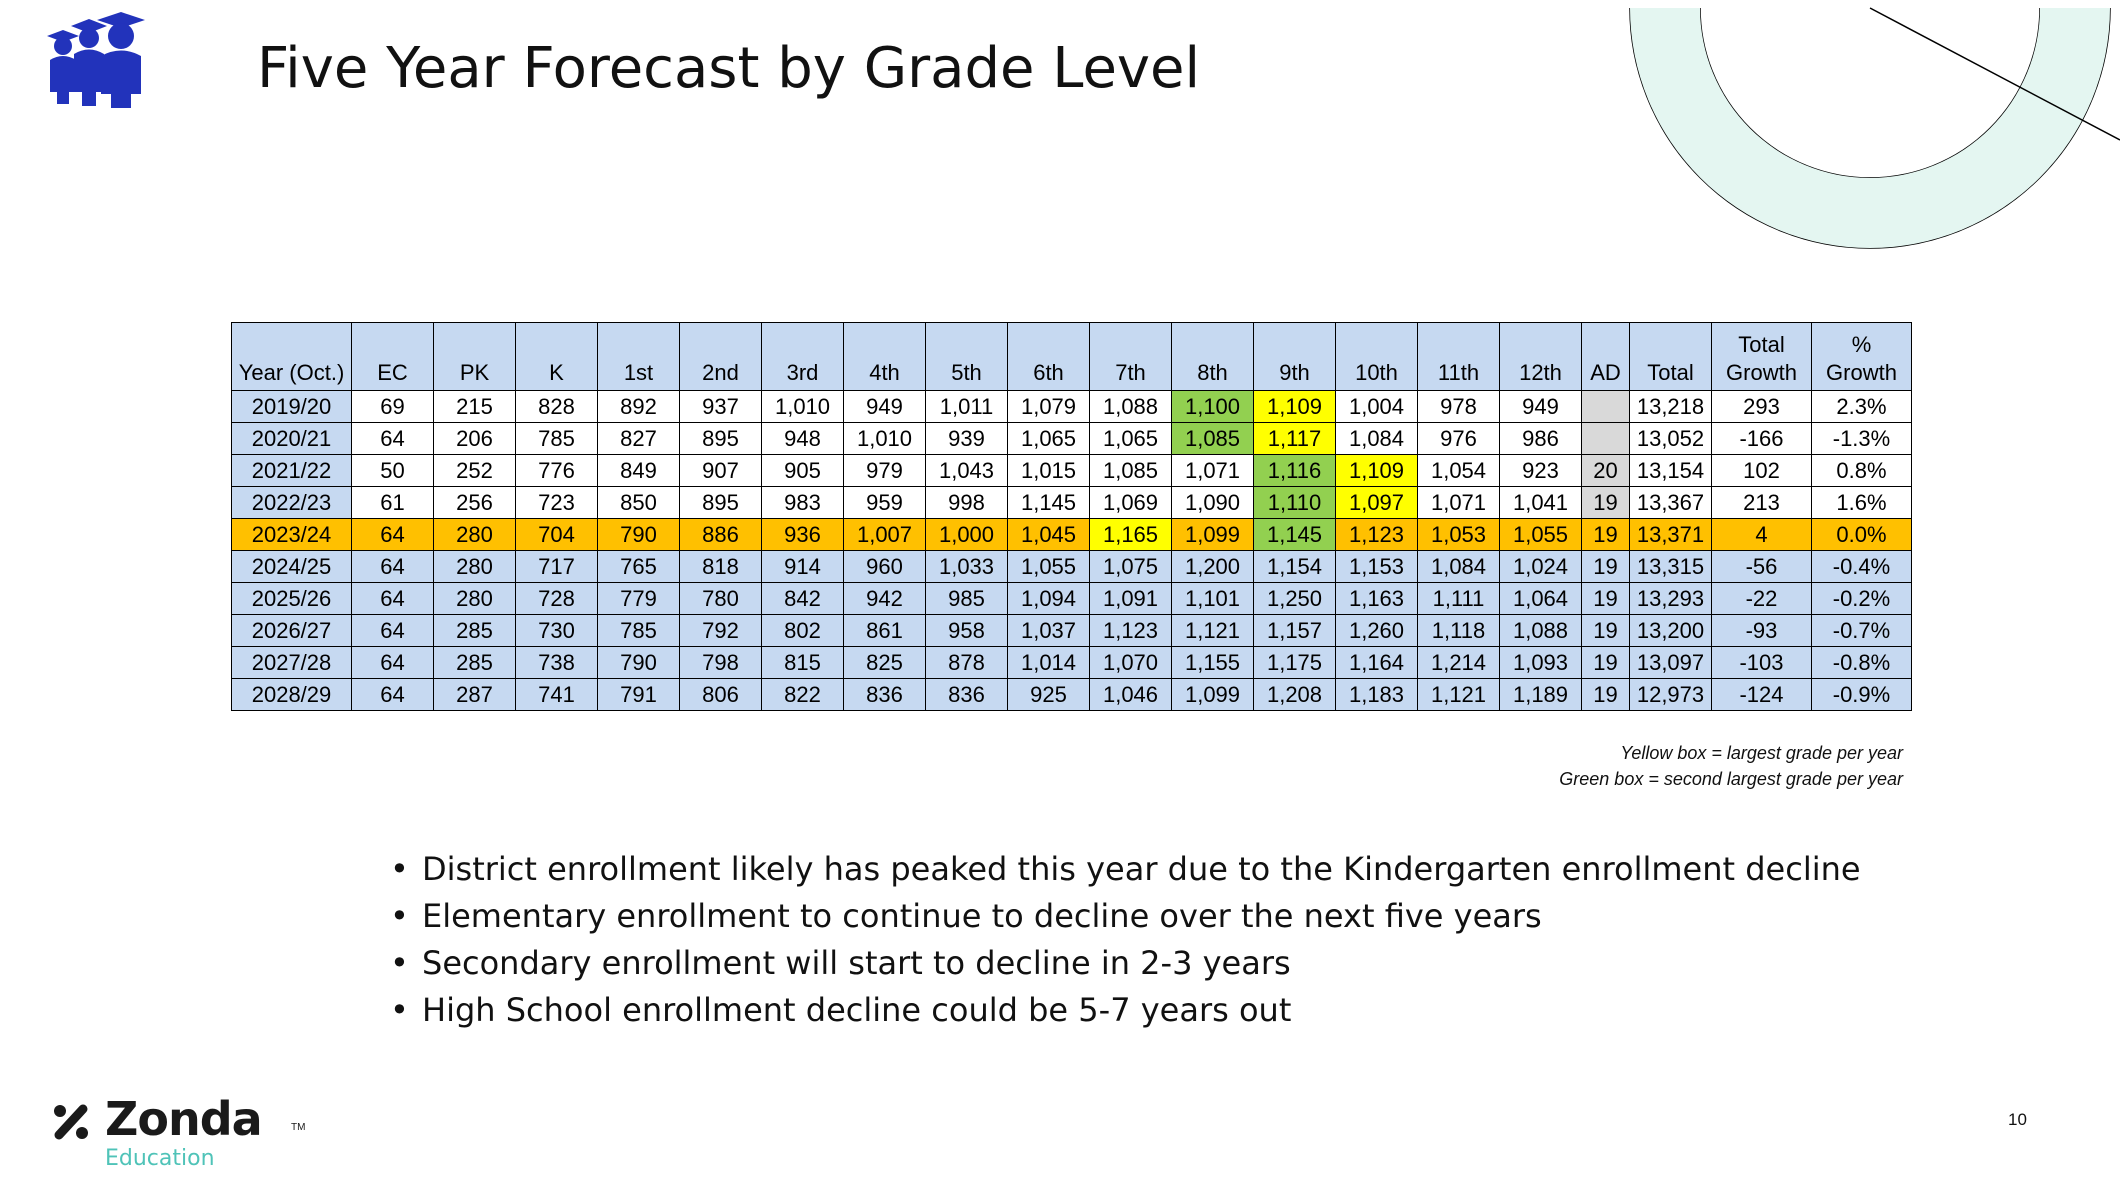  Describe the element at coordinates (1670, 662) in the screenshot. I see `table-cell: 13,097` at that location.